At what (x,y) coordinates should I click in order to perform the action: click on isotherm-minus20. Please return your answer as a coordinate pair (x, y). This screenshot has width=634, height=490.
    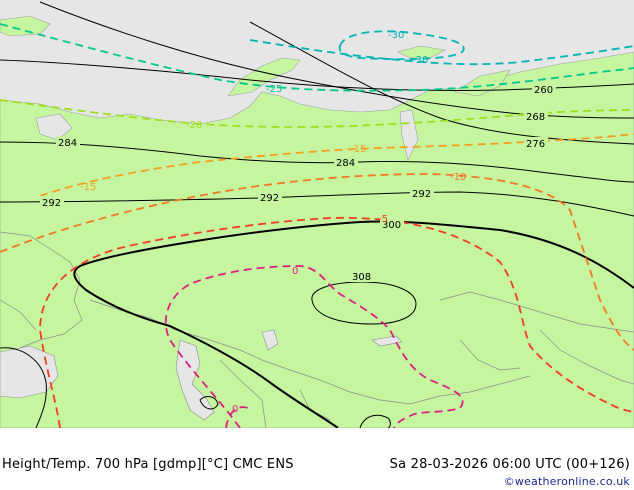
    Looking at the image, I should click on (317, 113).